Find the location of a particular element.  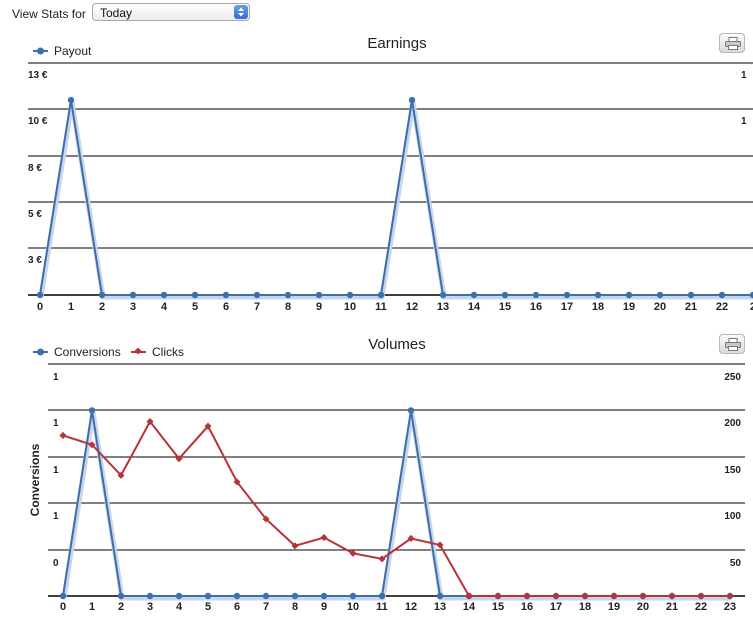

legend-label-payout: Payout is located at coordinates (73, 51).